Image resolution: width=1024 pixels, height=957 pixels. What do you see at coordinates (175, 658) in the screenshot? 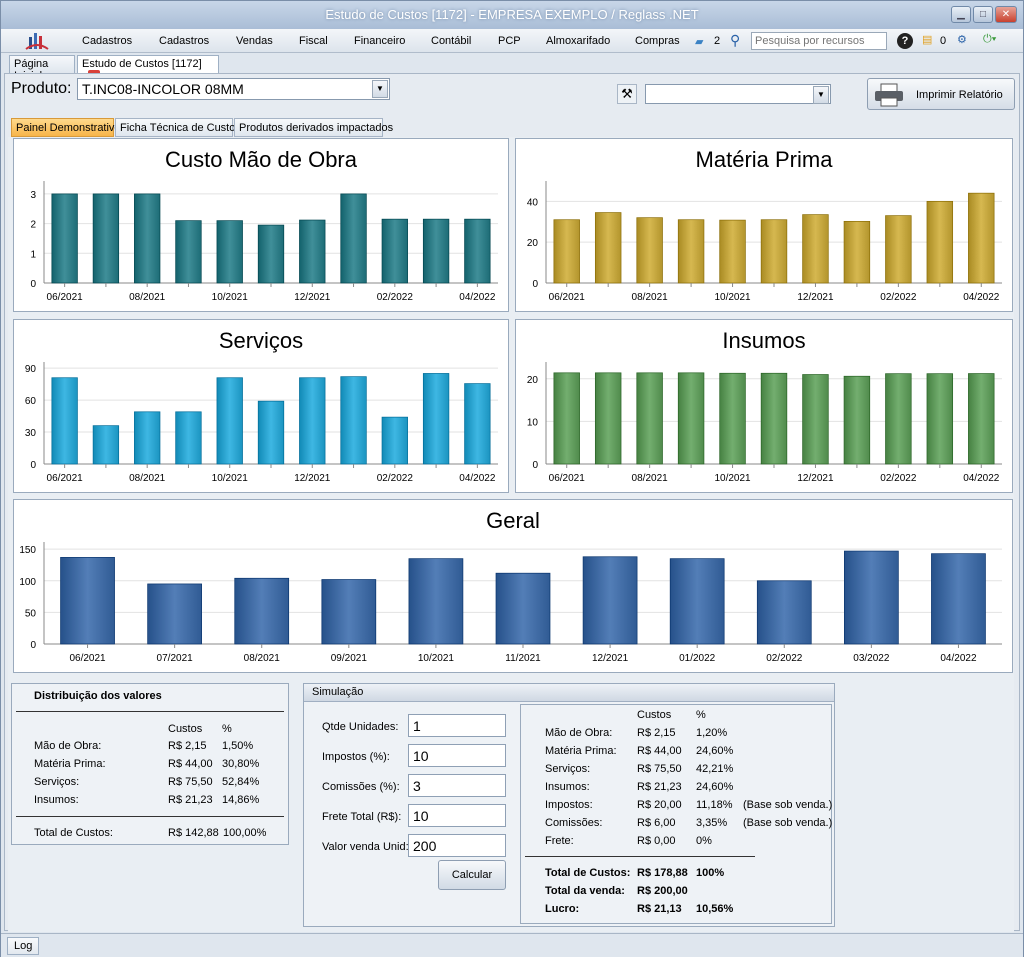
I see `x-tick-label: 07/2021` at bounding box center [175, 658].